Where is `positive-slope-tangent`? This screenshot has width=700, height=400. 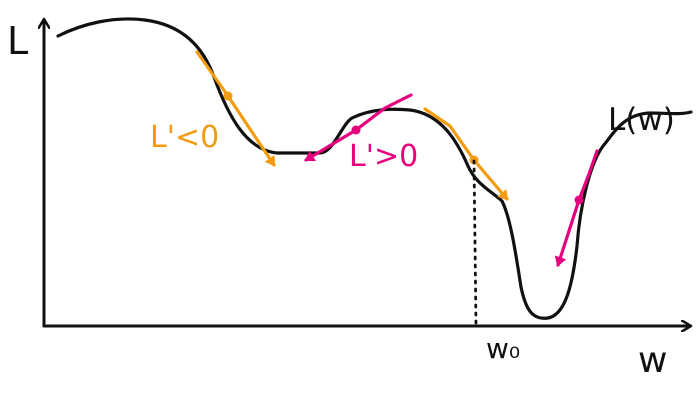
positive-slope-tangent is located at coordinates (358, 127).